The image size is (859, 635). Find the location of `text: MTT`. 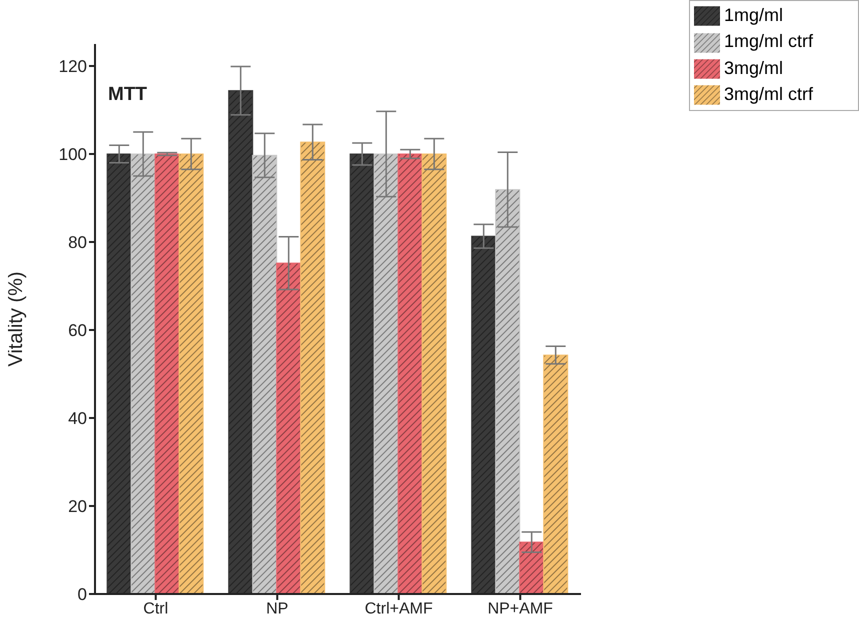

text: MTT is located at coordinates (128, 95).